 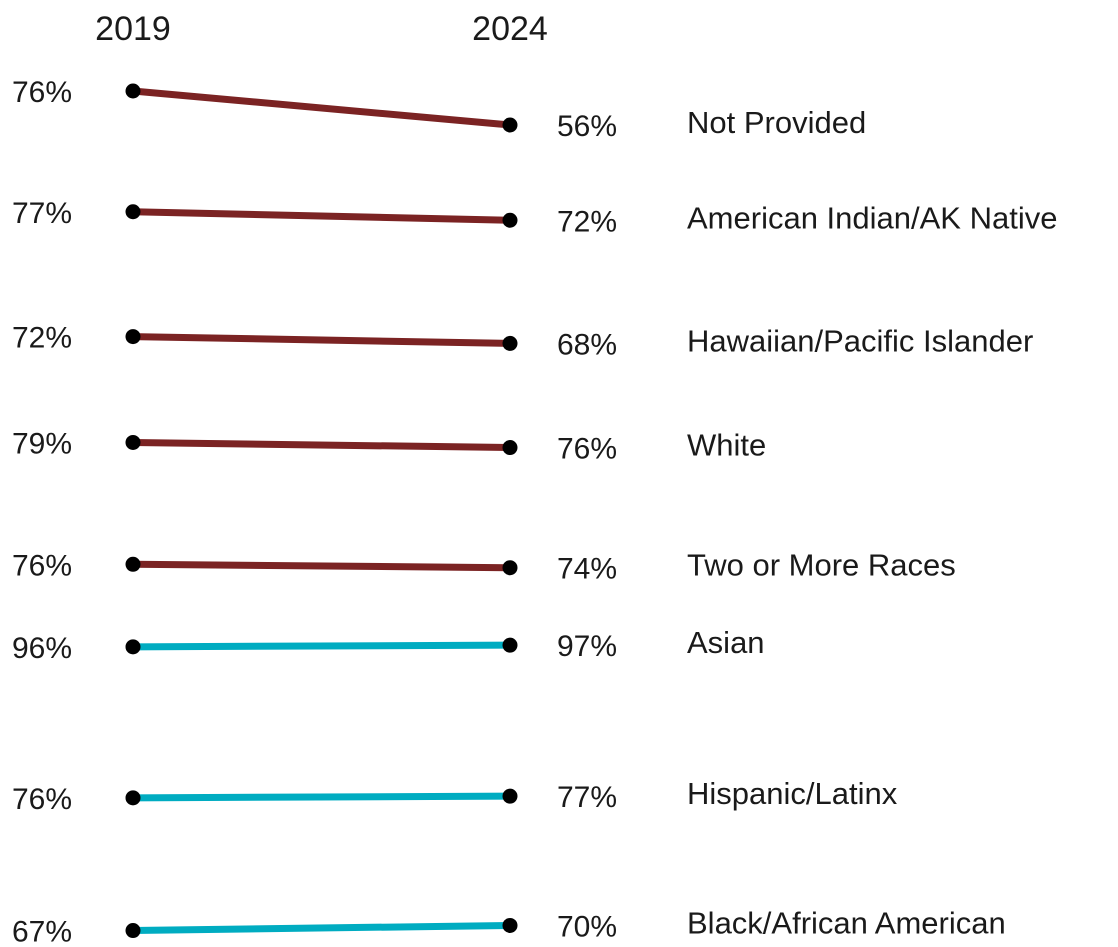 What do you see at coordinates (510, 645) in the screenshot?
I see `point-2024-asian` at bounding box center [510, 645].